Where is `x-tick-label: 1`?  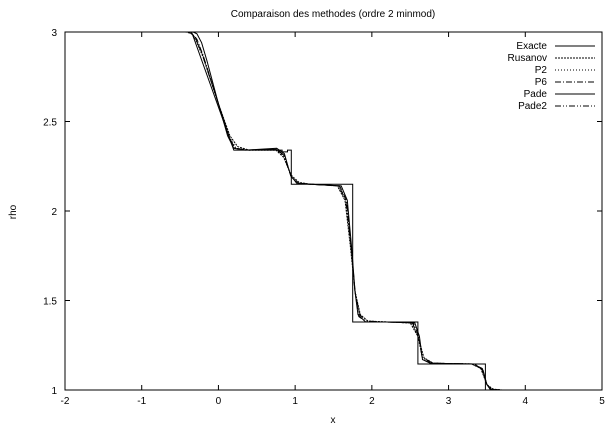 x-tick-label: 1 is located at coordinates (295, 401).